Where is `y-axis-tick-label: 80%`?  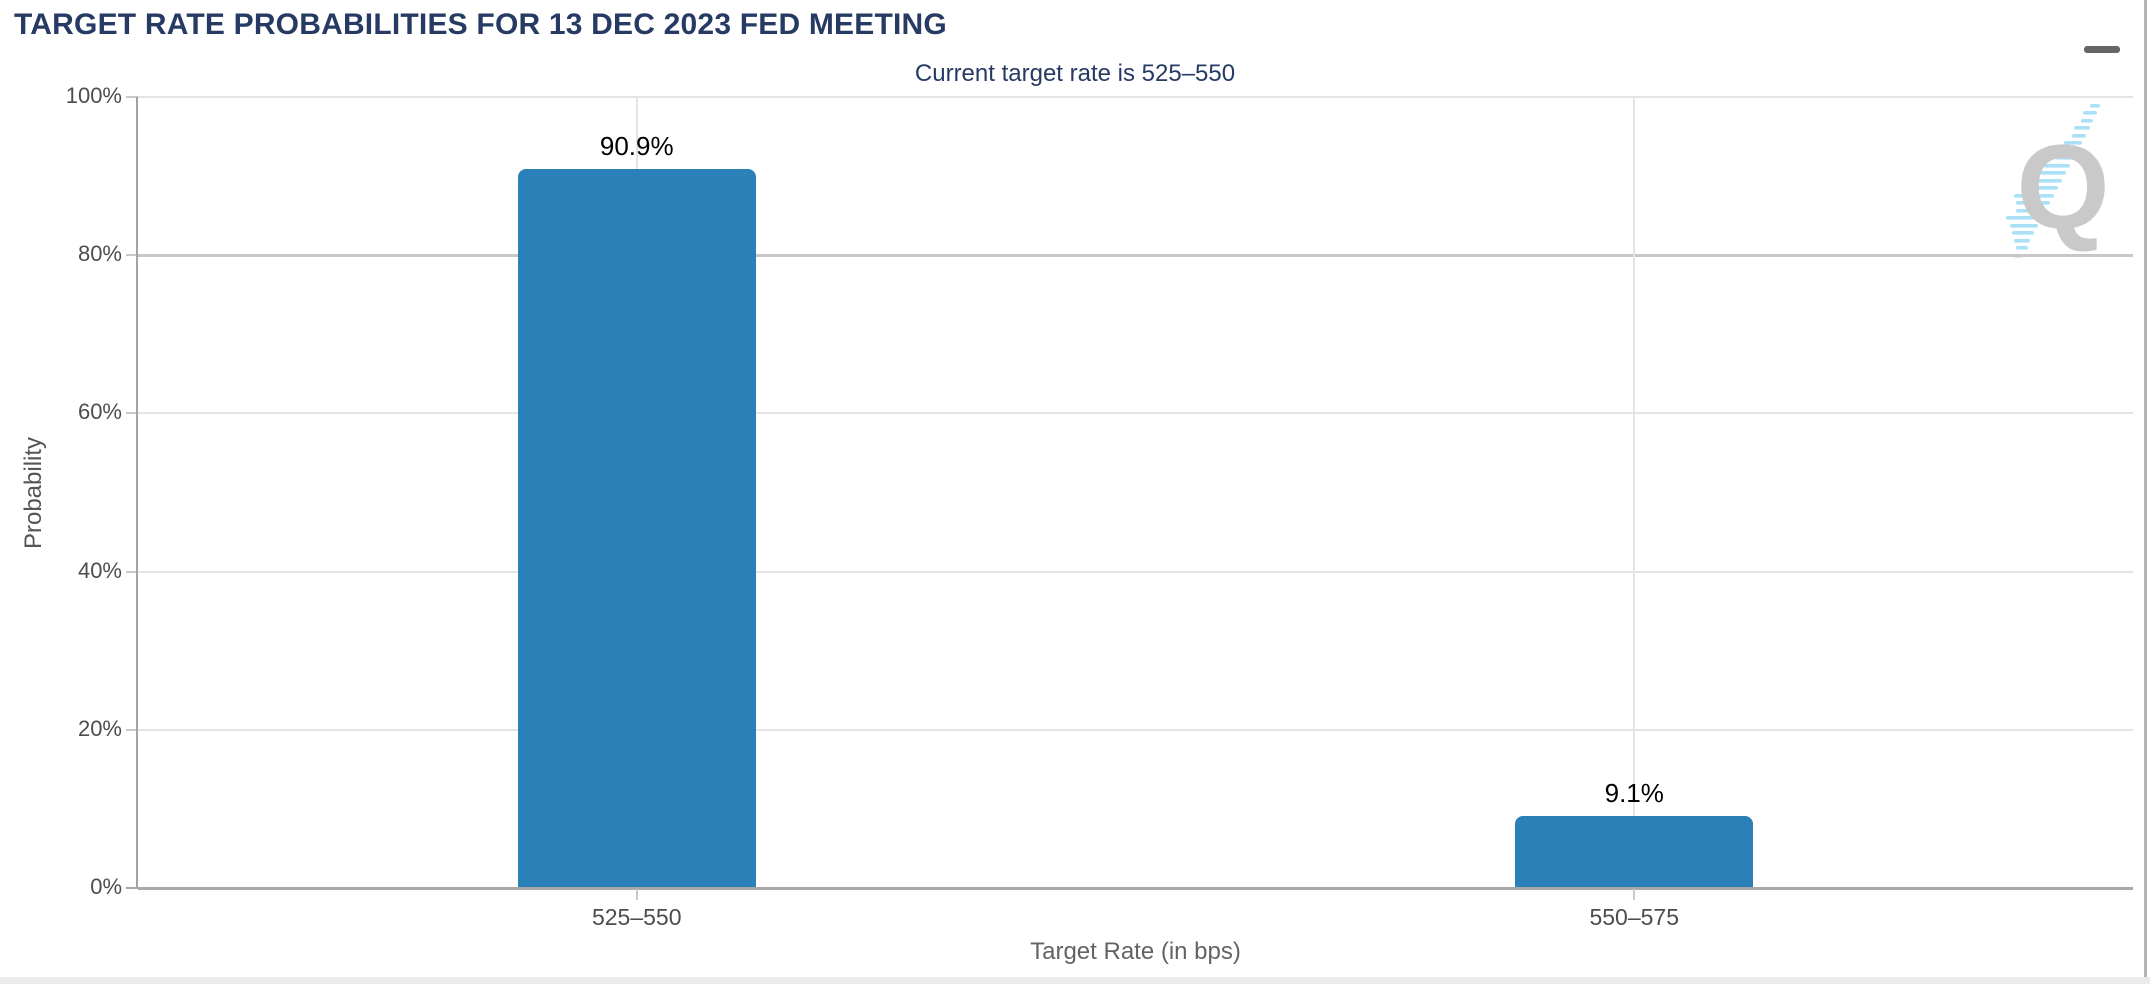
y-axis-tick-label: 80% is located at coordinates (99, 254).